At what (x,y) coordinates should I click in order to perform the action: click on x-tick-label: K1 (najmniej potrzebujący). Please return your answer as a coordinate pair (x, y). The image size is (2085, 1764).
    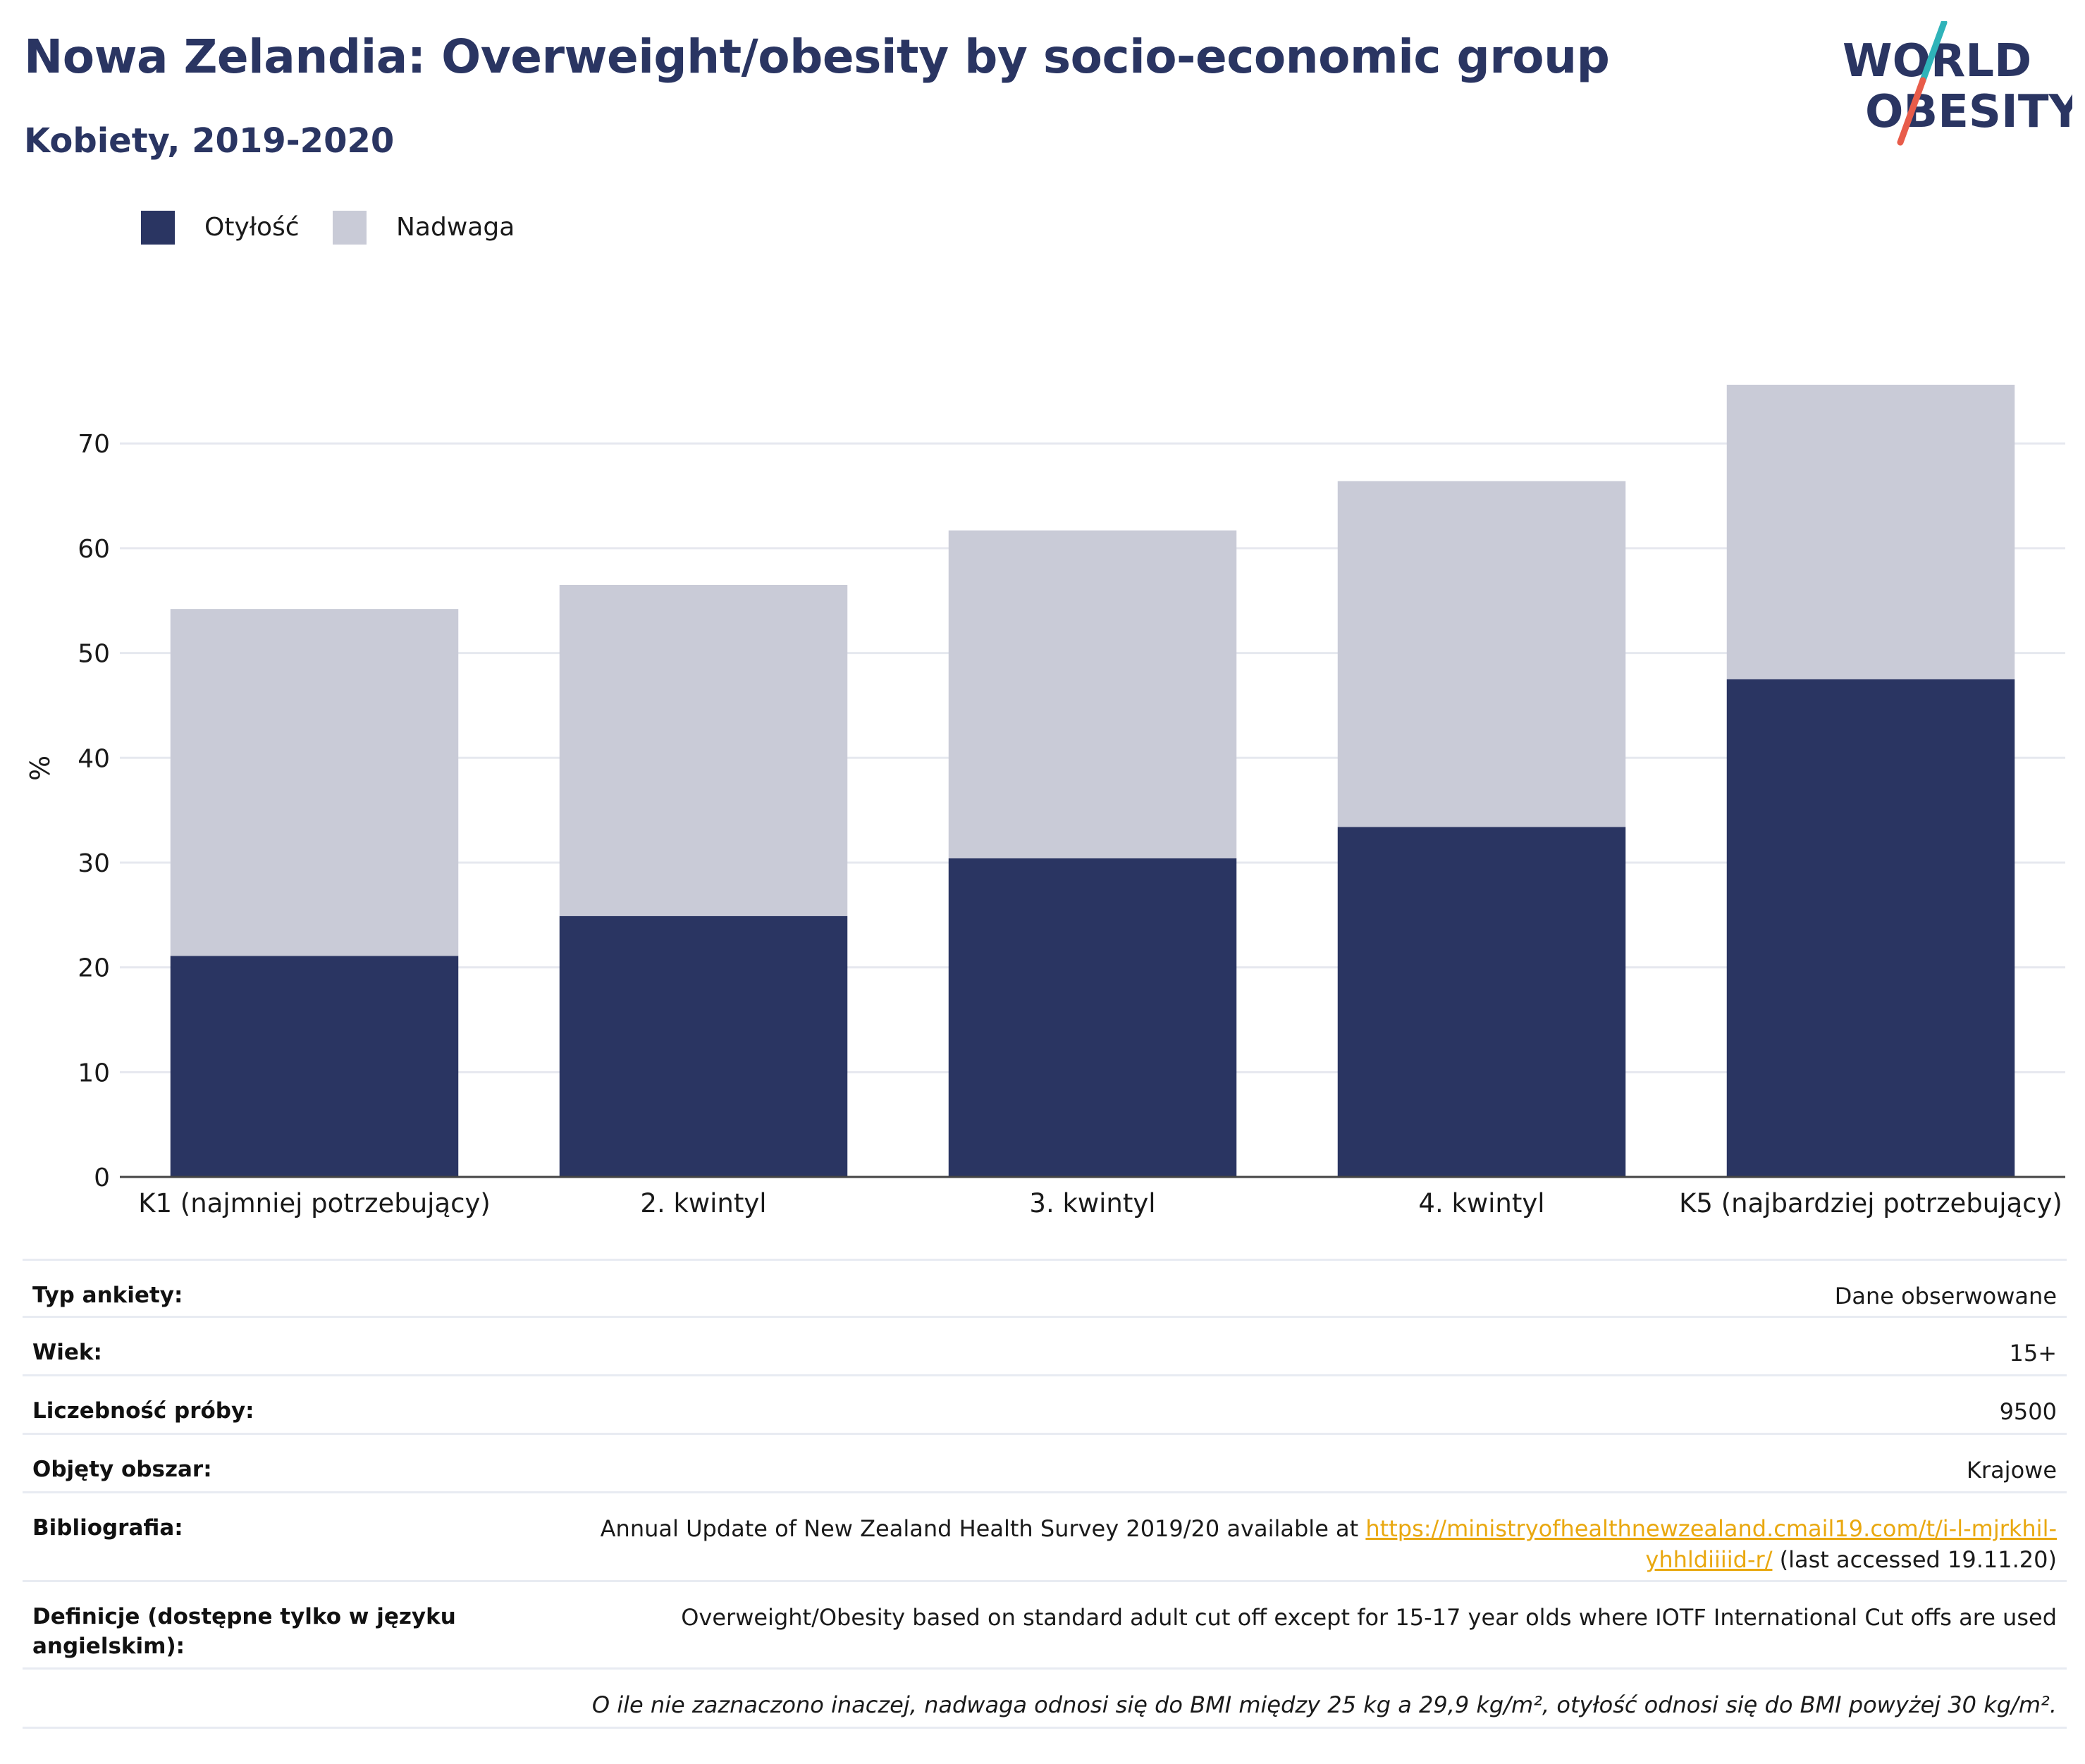
    Looking at the image, I should click on (314, 1203).